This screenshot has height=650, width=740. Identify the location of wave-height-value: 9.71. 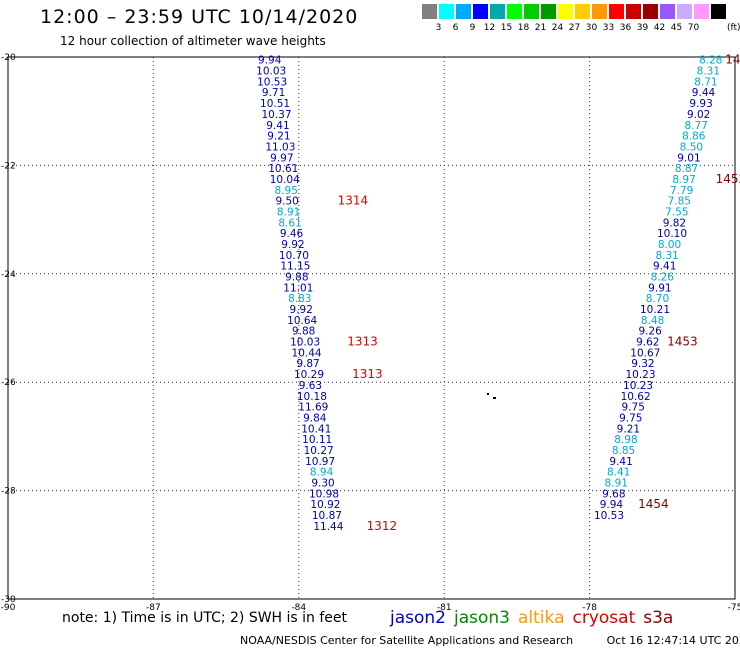
(273, 93).